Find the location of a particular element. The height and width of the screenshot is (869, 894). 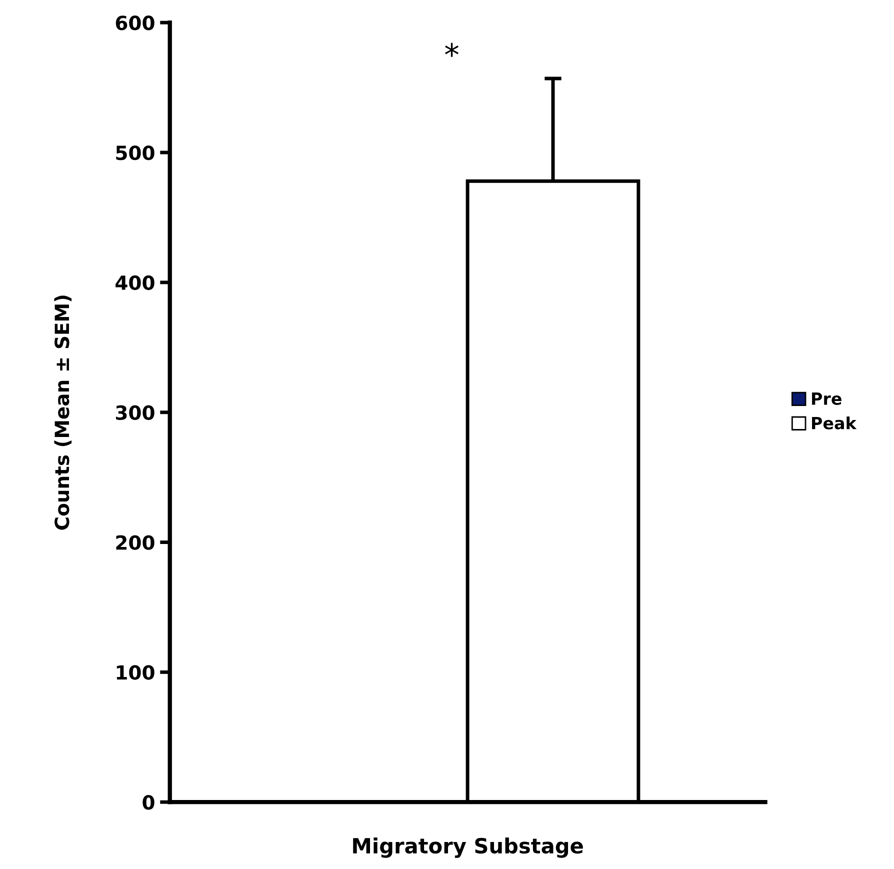

annotation: * is located at coordinates (452, 49).